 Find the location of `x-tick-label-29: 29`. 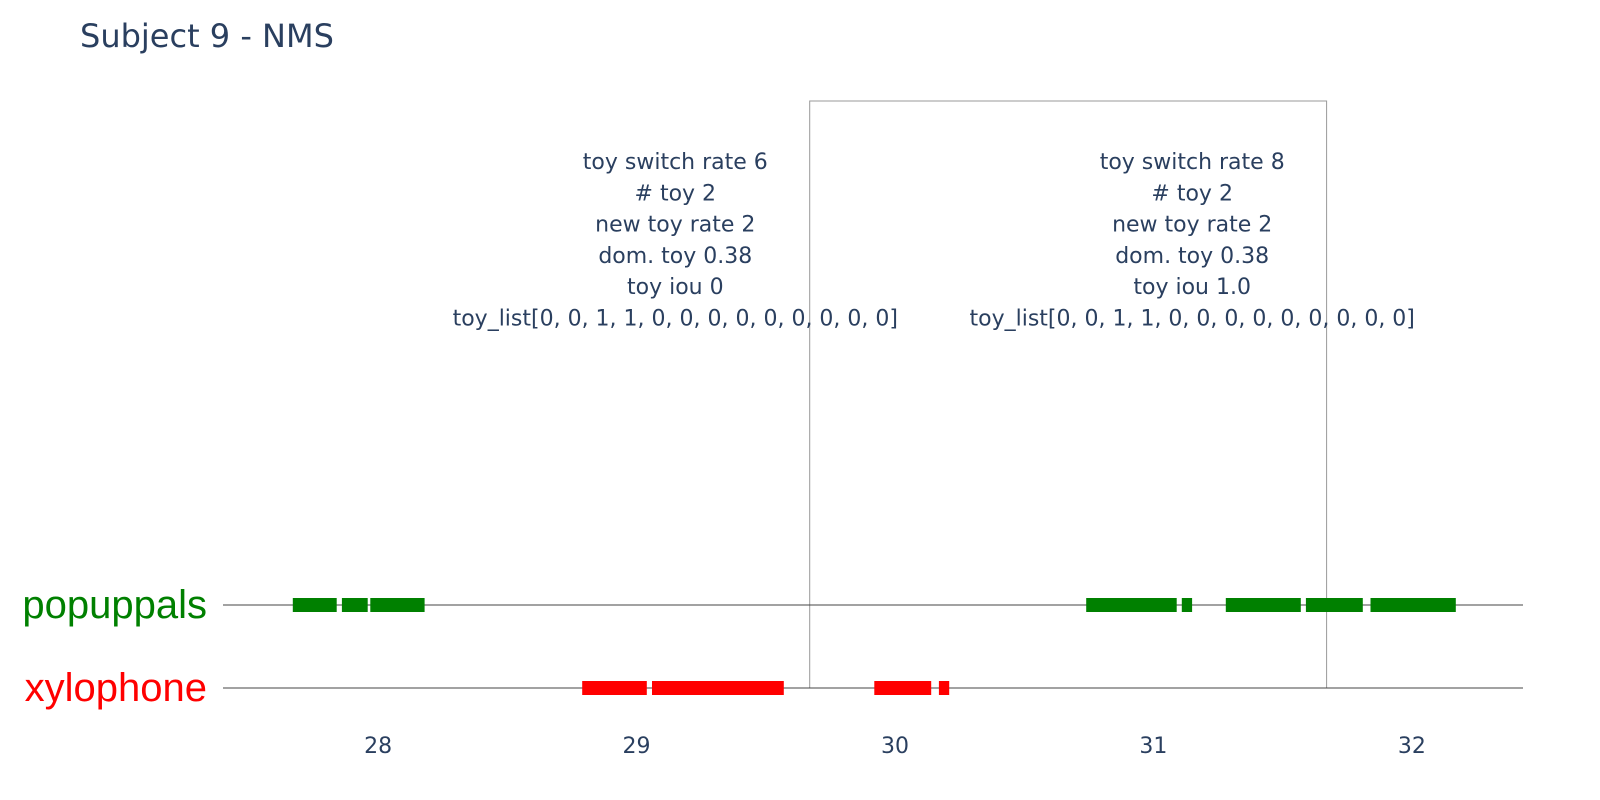

x-tick-label-29: 29 is located at coordinates (637, 746).